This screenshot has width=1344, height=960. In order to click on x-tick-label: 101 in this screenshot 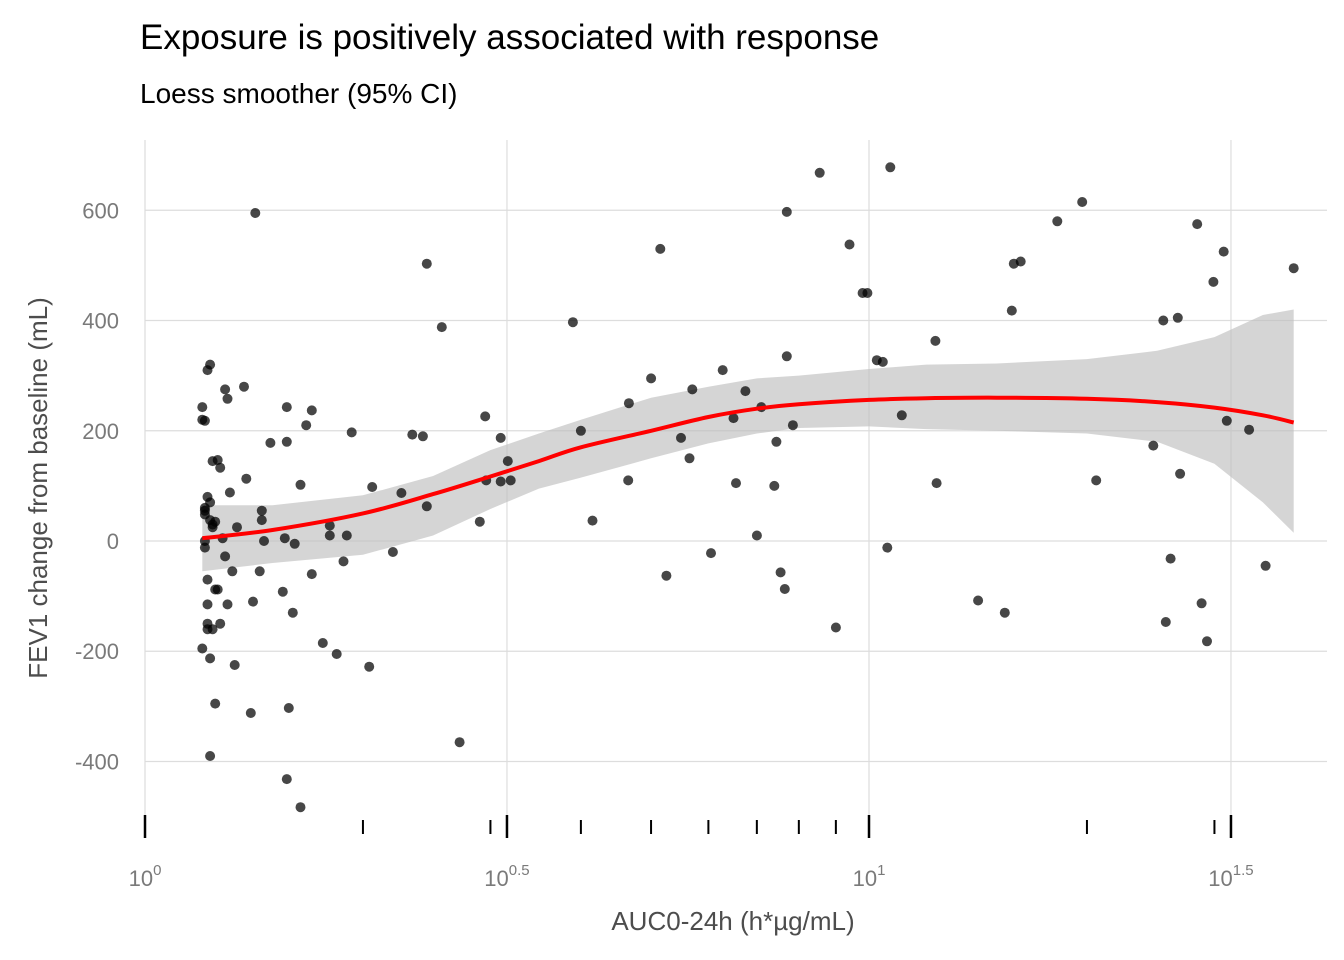, I will do `click(869, 876)`.